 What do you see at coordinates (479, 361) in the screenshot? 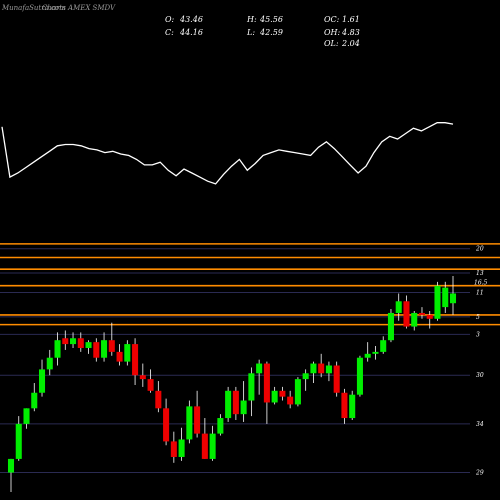
I see `price-ticks: 20 13 11 5 3 30 34 29` at bounding box center [479, 361].